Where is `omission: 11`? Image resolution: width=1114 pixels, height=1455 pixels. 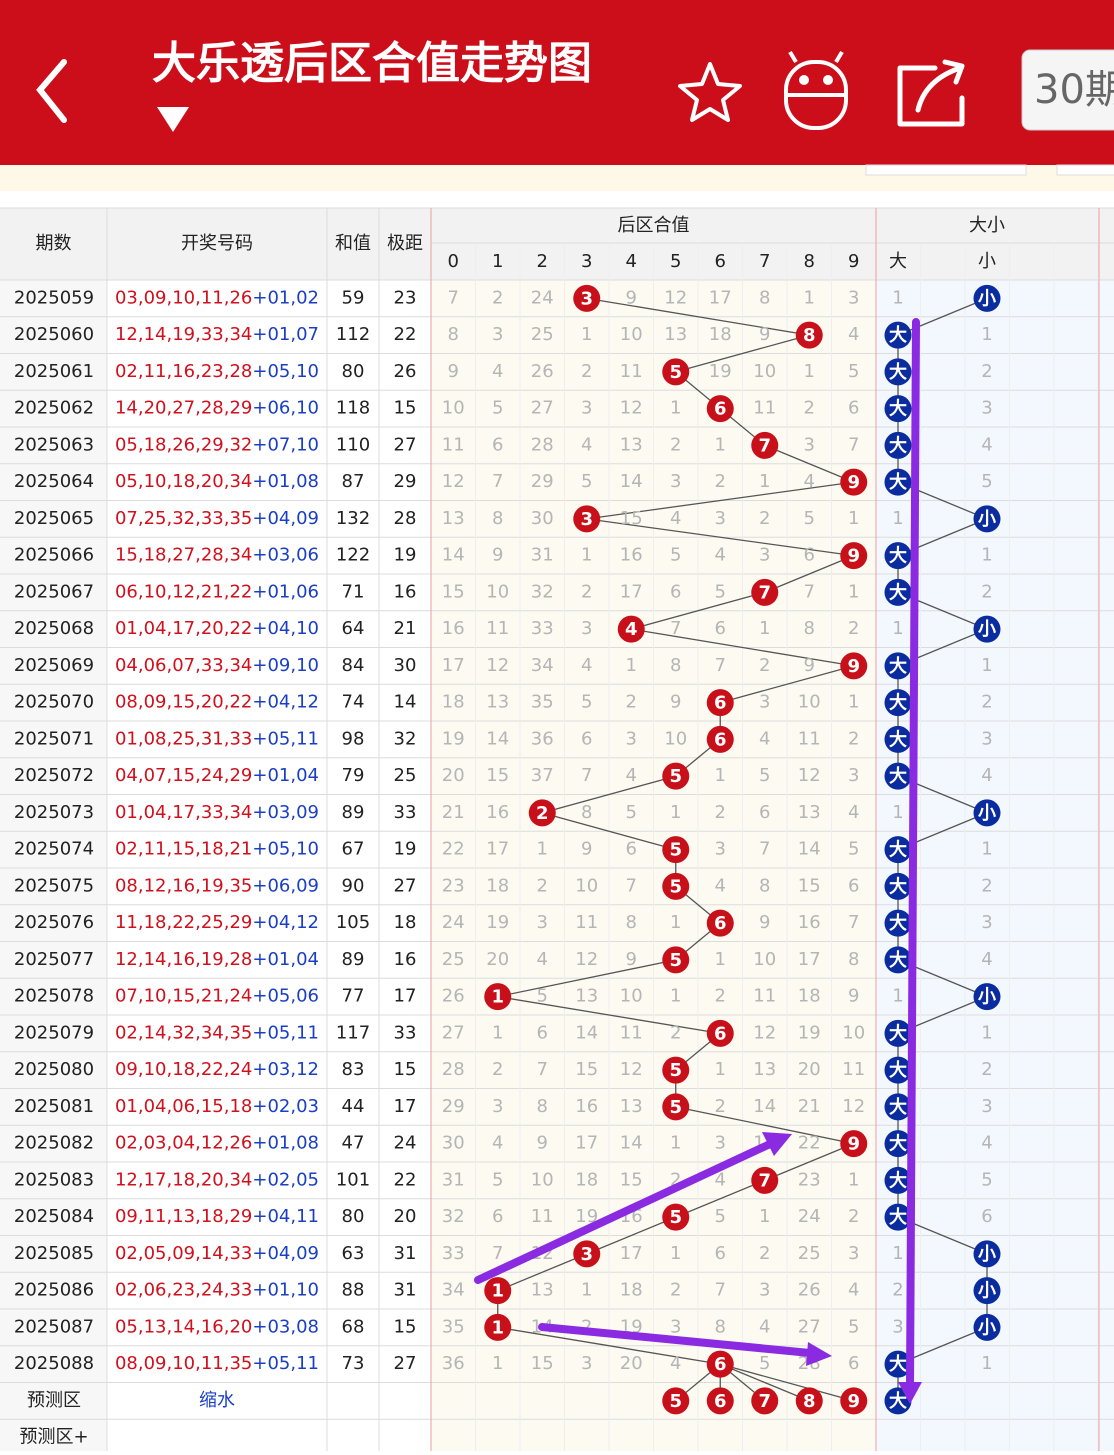 omission: 11 is located at coordinates (764, 408).